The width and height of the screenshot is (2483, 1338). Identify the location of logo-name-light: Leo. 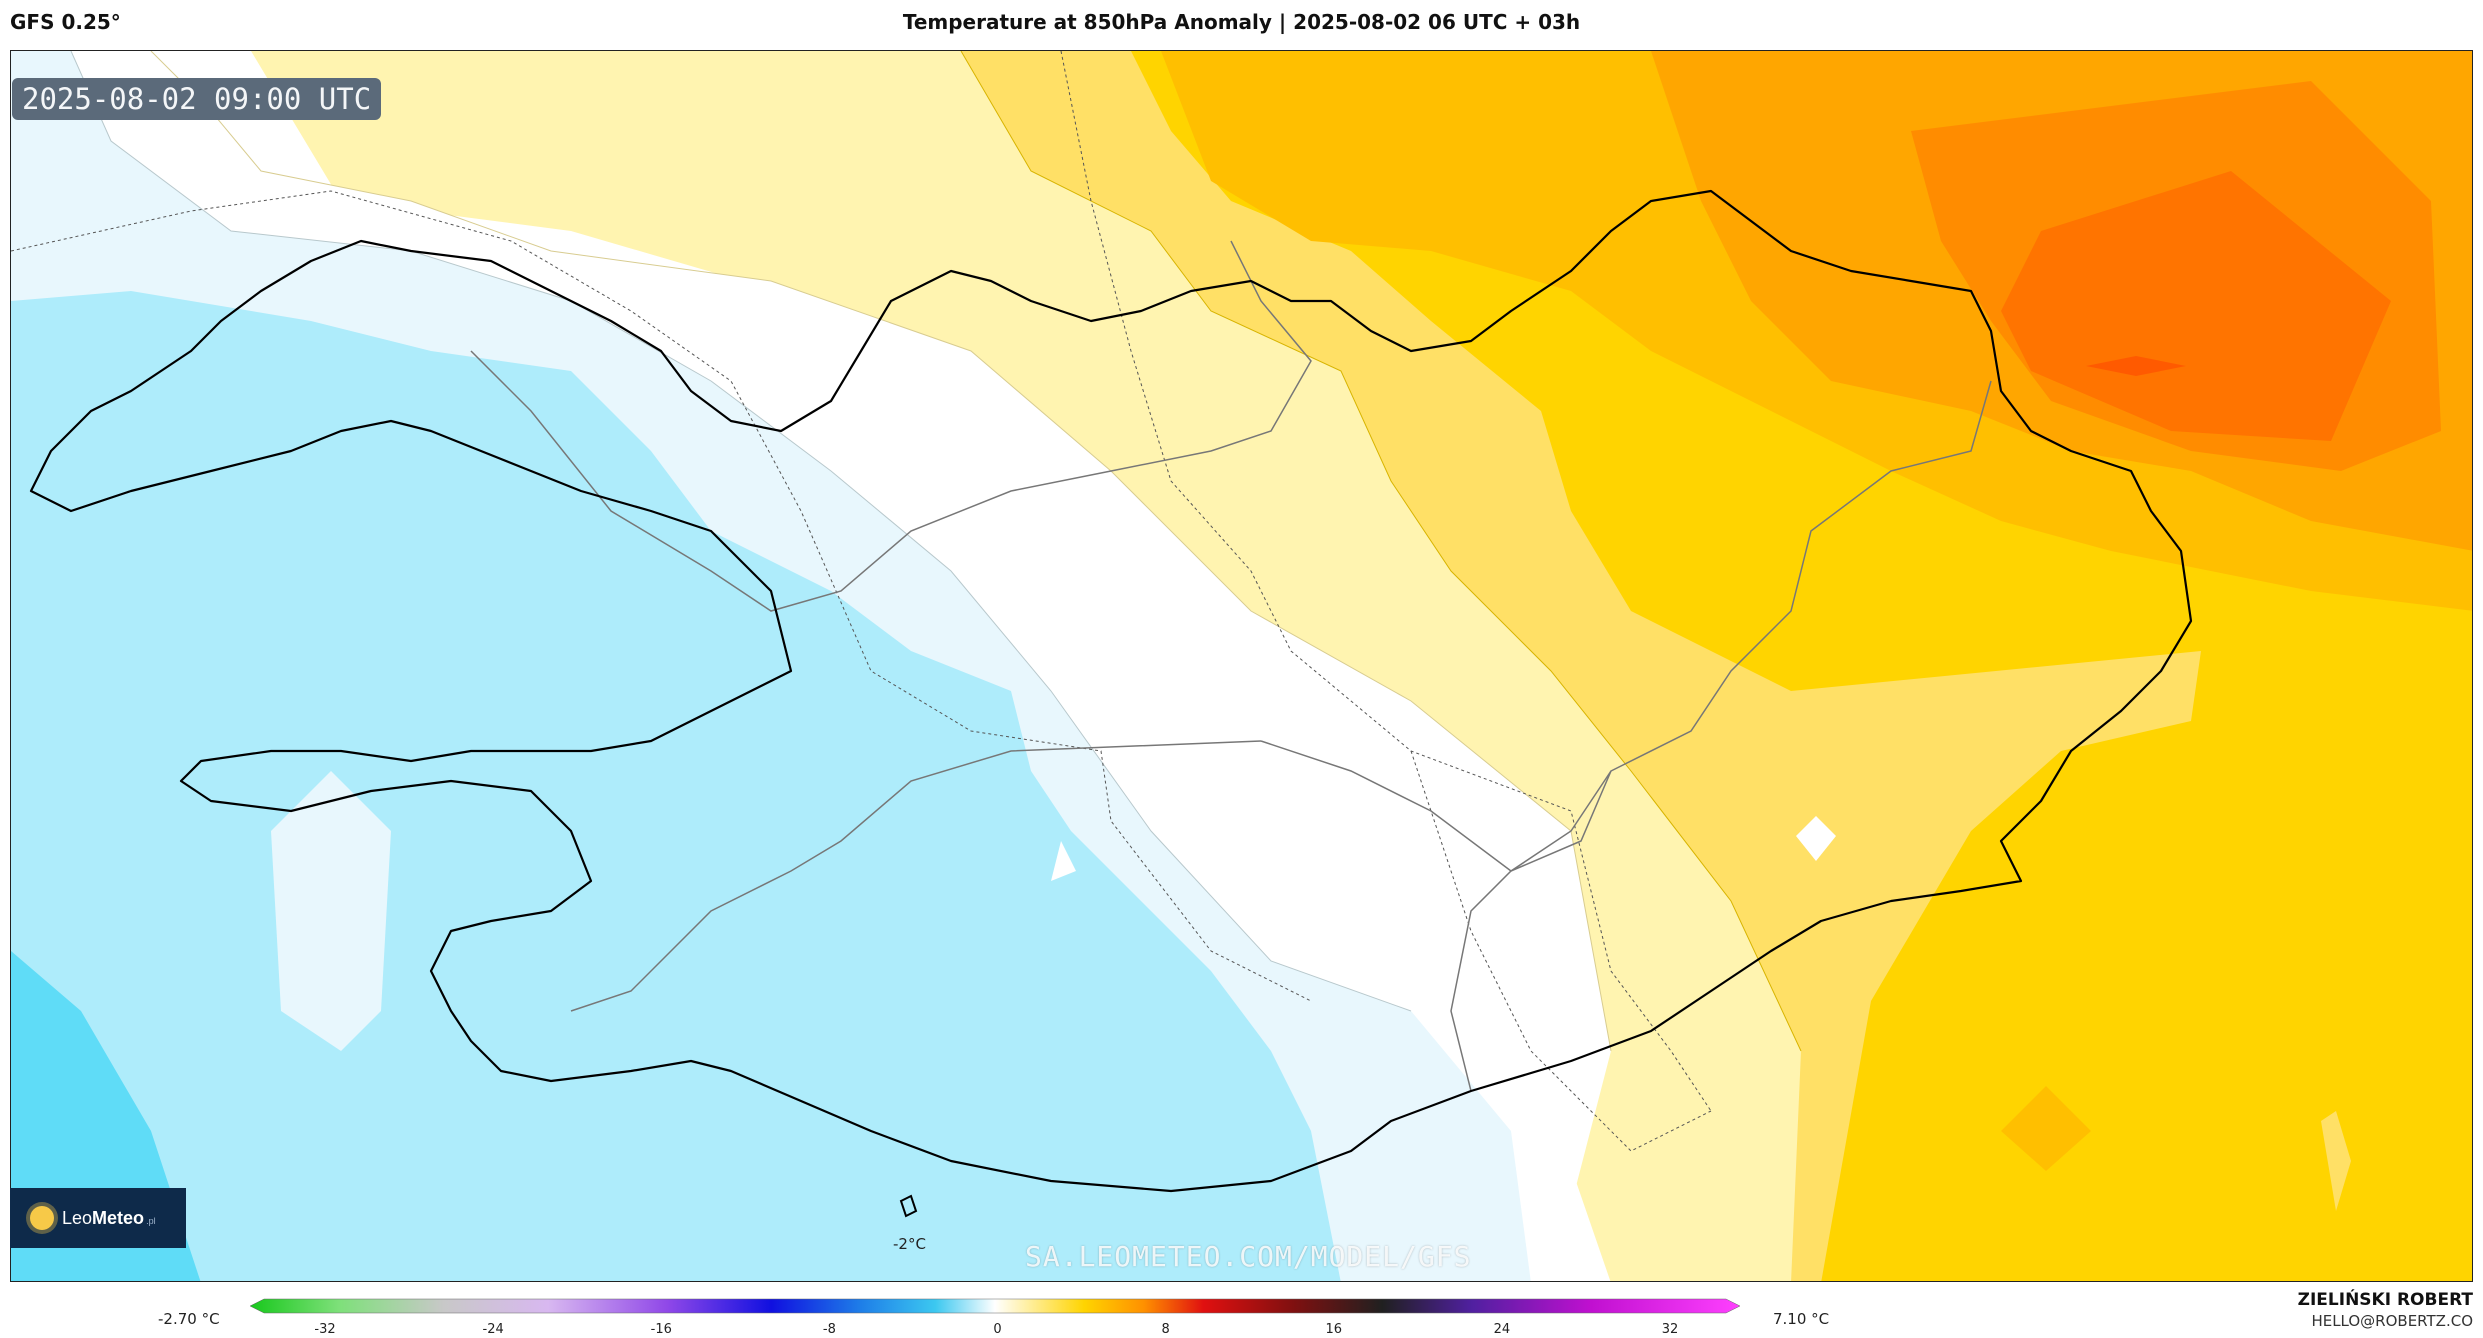
(77, 1217).